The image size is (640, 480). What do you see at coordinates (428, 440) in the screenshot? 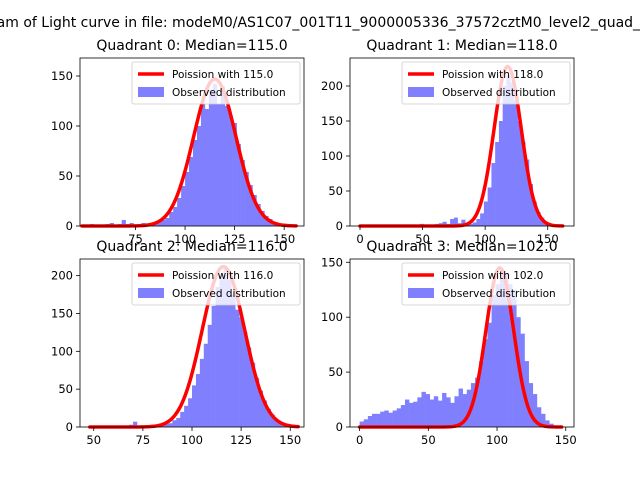
I see `x-tick-label: 50` at bounding box center [428, 440].